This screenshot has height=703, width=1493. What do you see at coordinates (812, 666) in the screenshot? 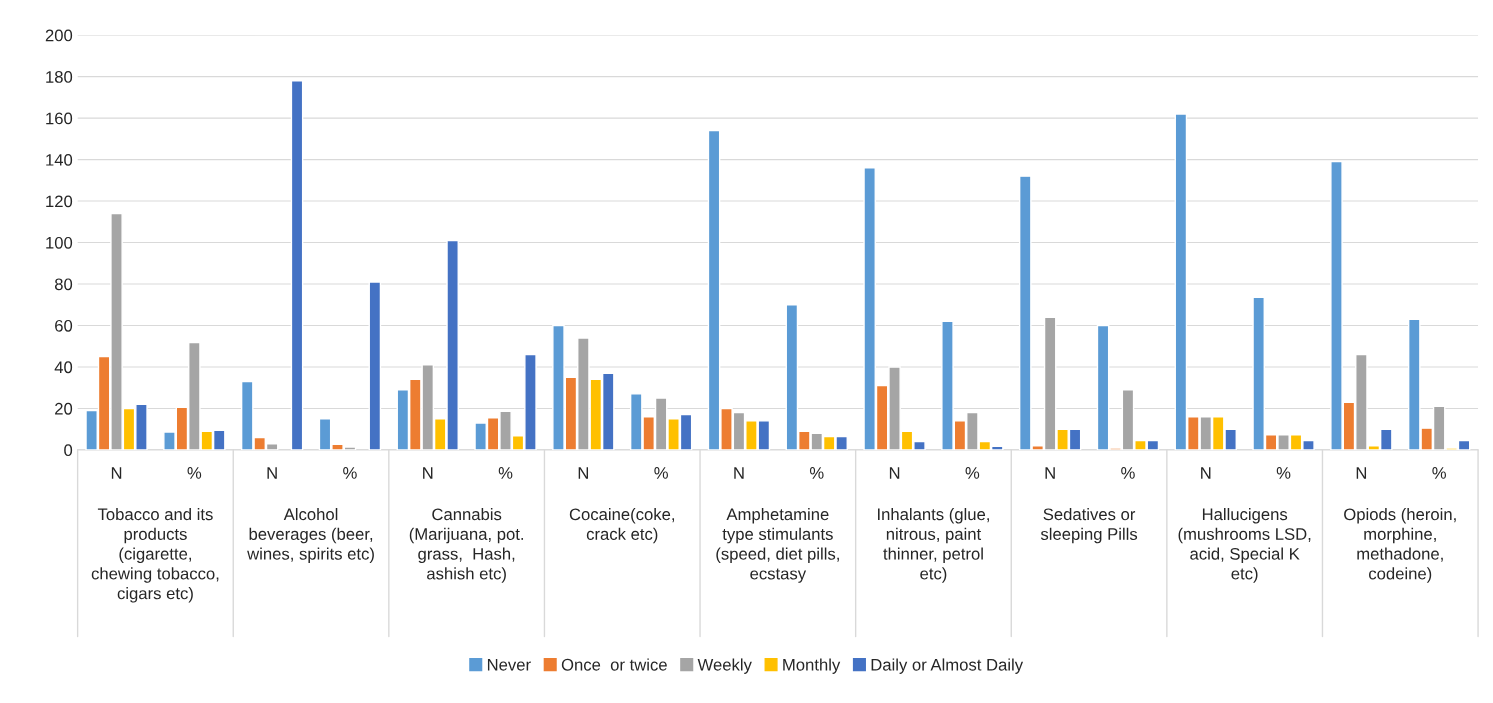
I see `legend-label: Monthly` at bounding box center [812, 666].